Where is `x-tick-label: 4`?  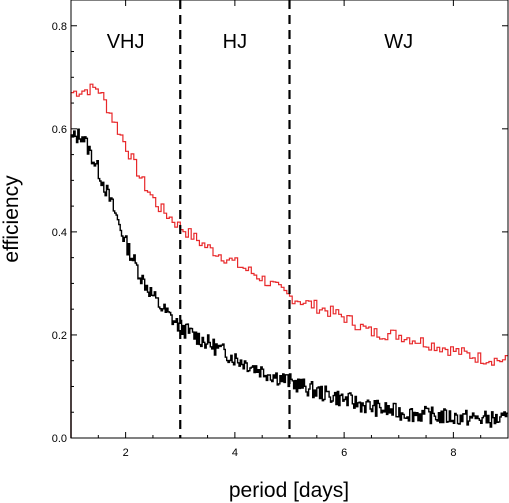 x-tick-label: 4 is located at coordinates (235, 453).